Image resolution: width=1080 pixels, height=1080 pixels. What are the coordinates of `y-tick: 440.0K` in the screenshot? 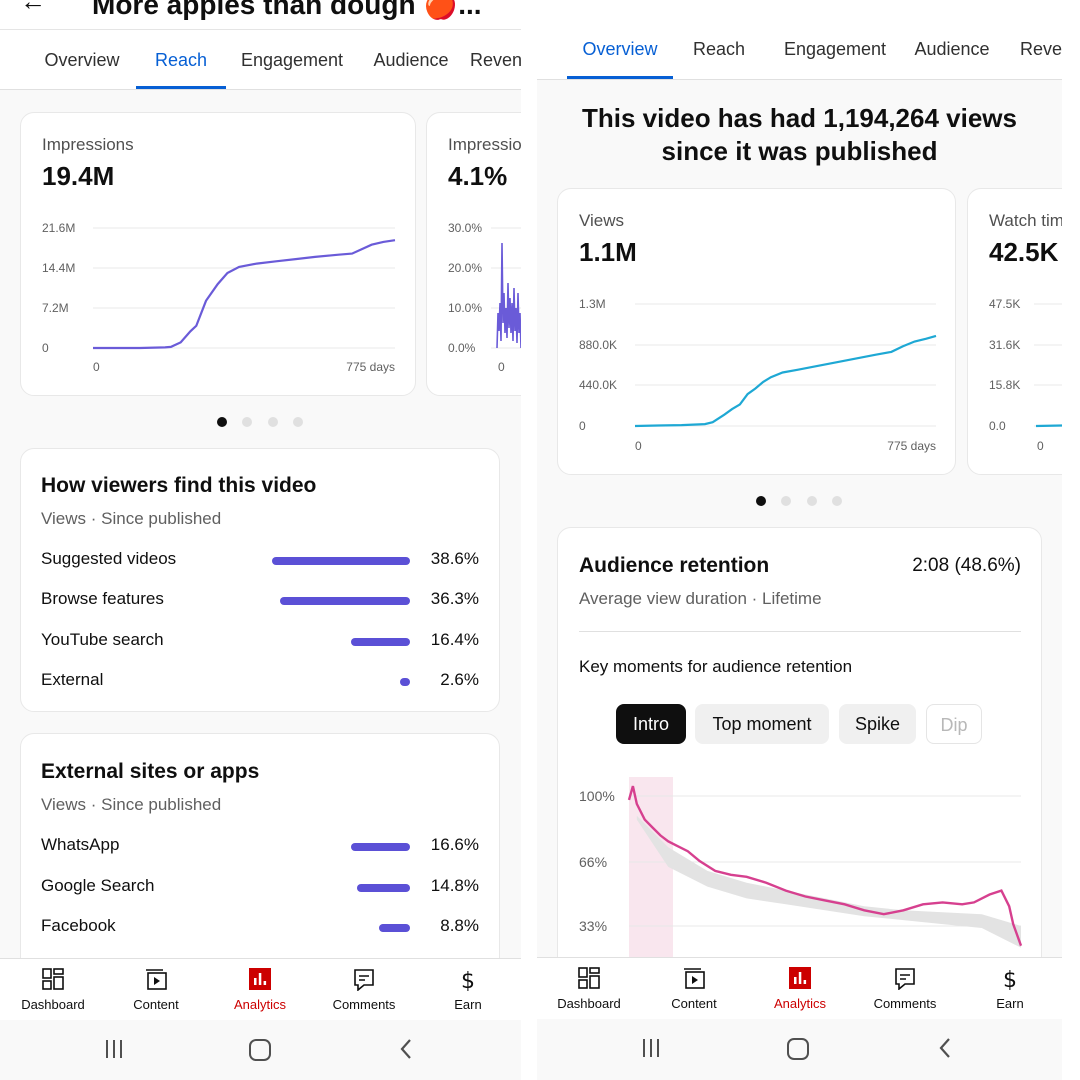 It's located at (598, 385).